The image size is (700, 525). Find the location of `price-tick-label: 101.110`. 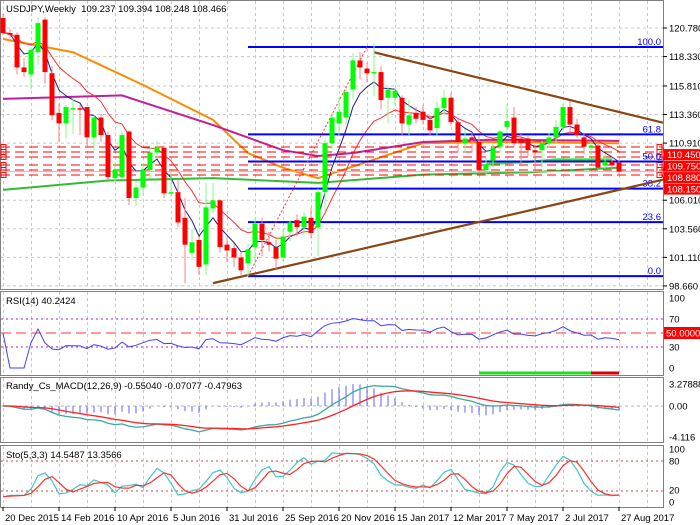

price-tick-label: 101.110 is located at coordinates (684, 258).